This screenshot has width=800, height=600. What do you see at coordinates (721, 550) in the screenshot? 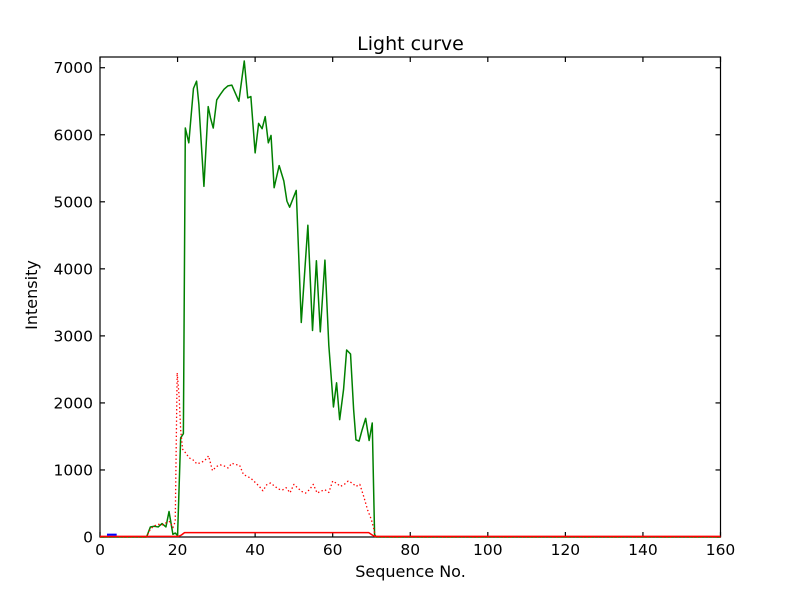
I see `x-tick-label: 160` at bounding box center [721, 550].